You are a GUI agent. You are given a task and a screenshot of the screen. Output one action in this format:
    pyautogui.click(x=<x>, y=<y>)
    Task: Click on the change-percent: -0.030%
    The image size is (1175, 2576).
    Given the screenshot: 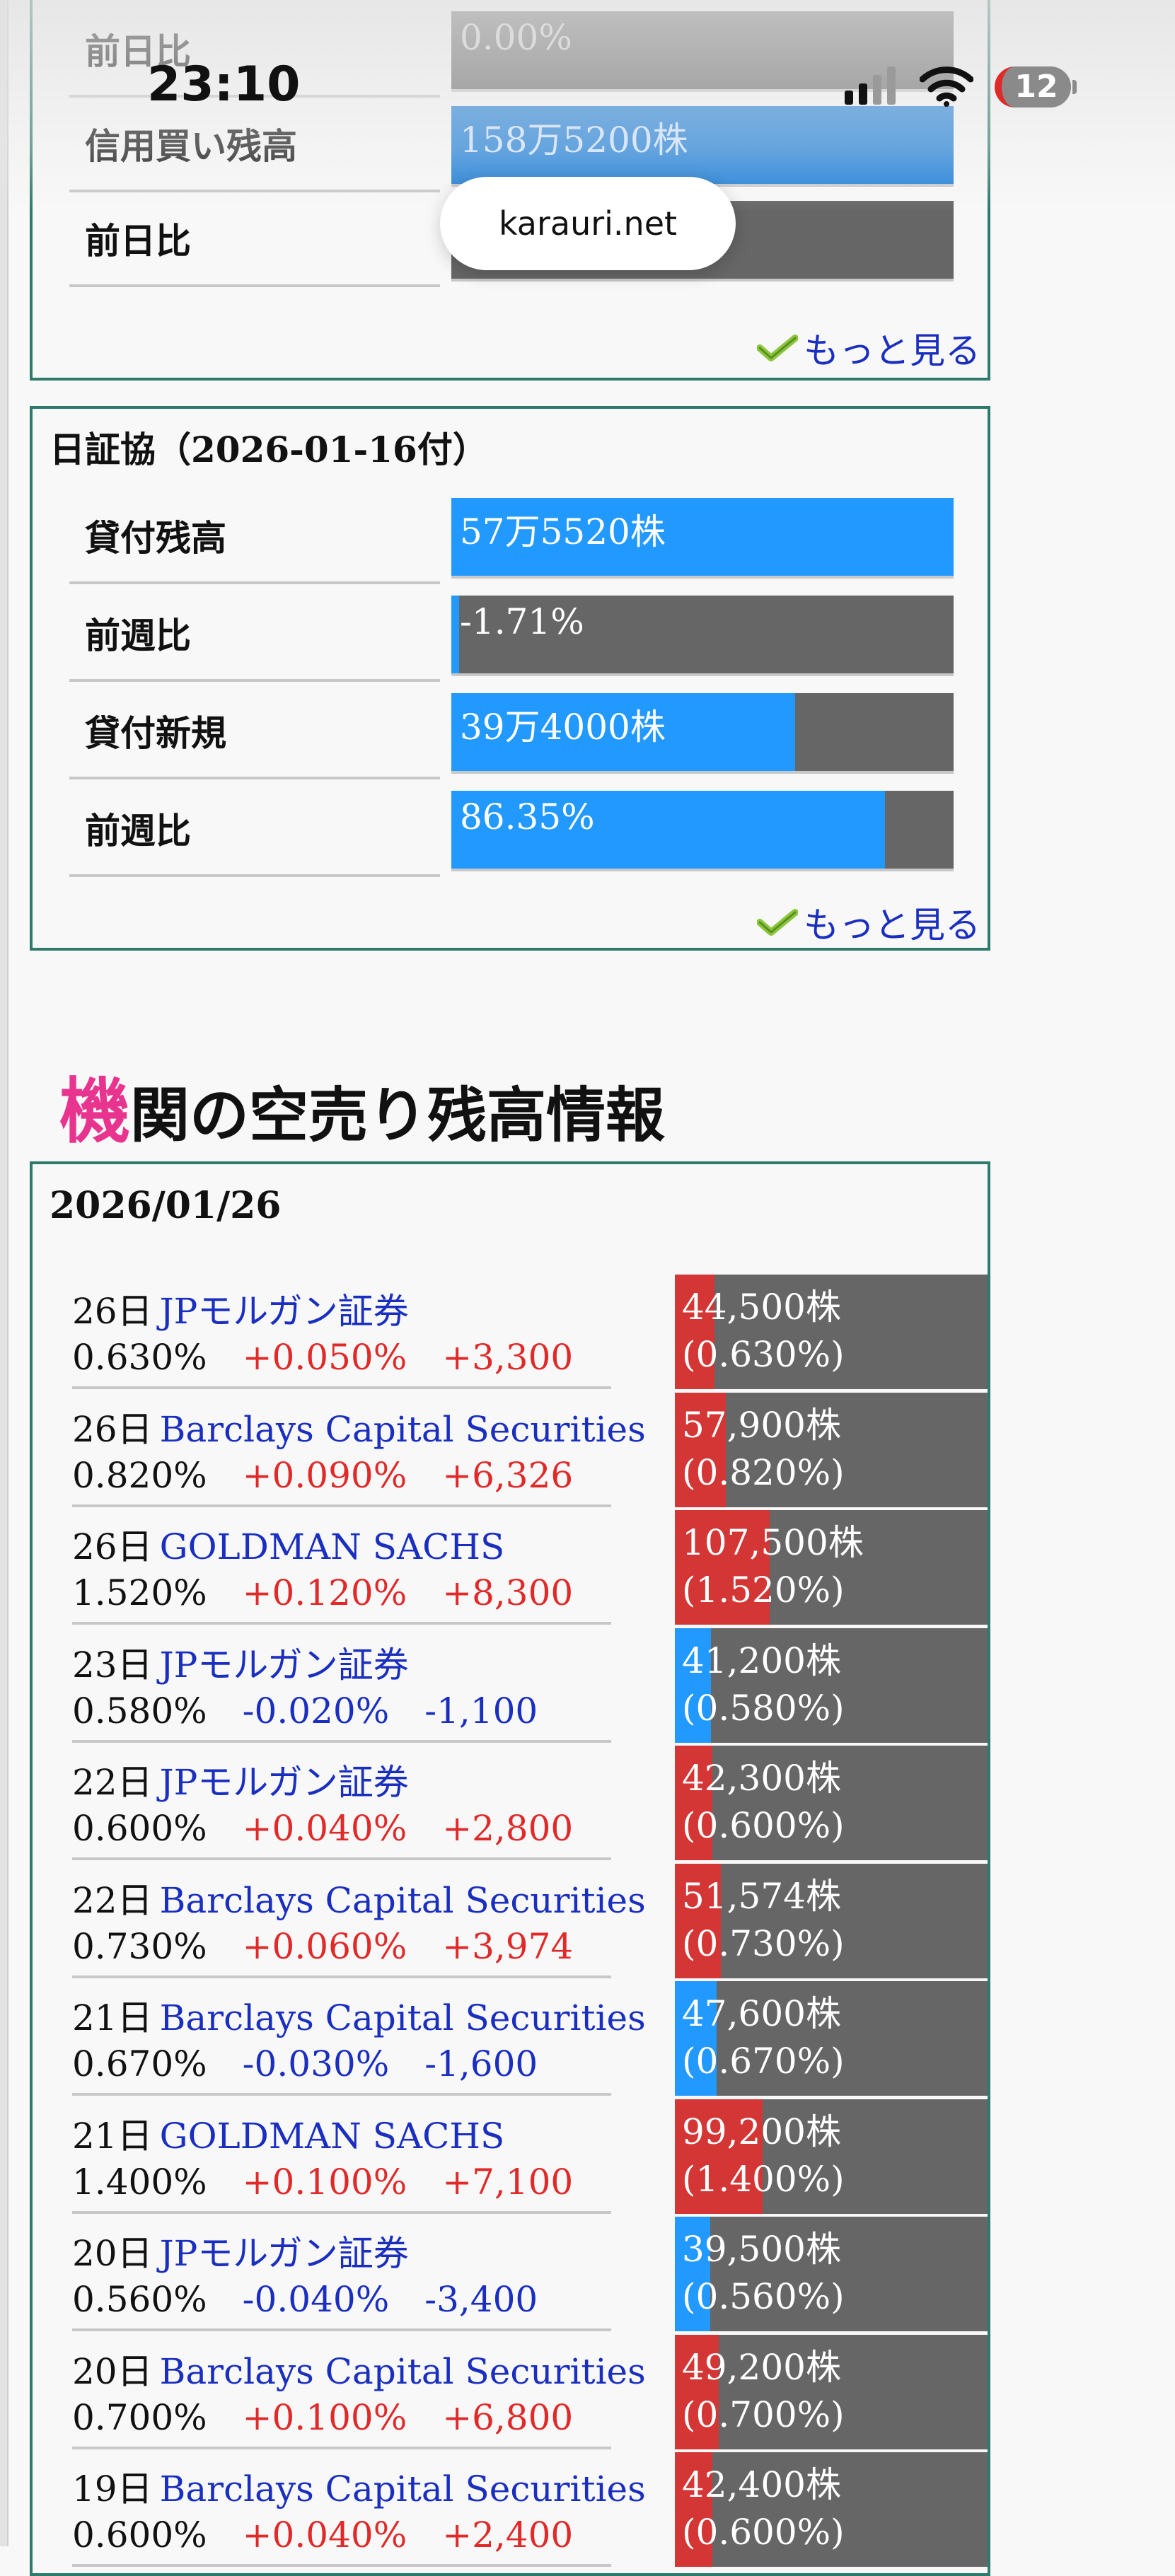 What is the action you would take?
    pyautogui.click(x=316, y=2063)
    